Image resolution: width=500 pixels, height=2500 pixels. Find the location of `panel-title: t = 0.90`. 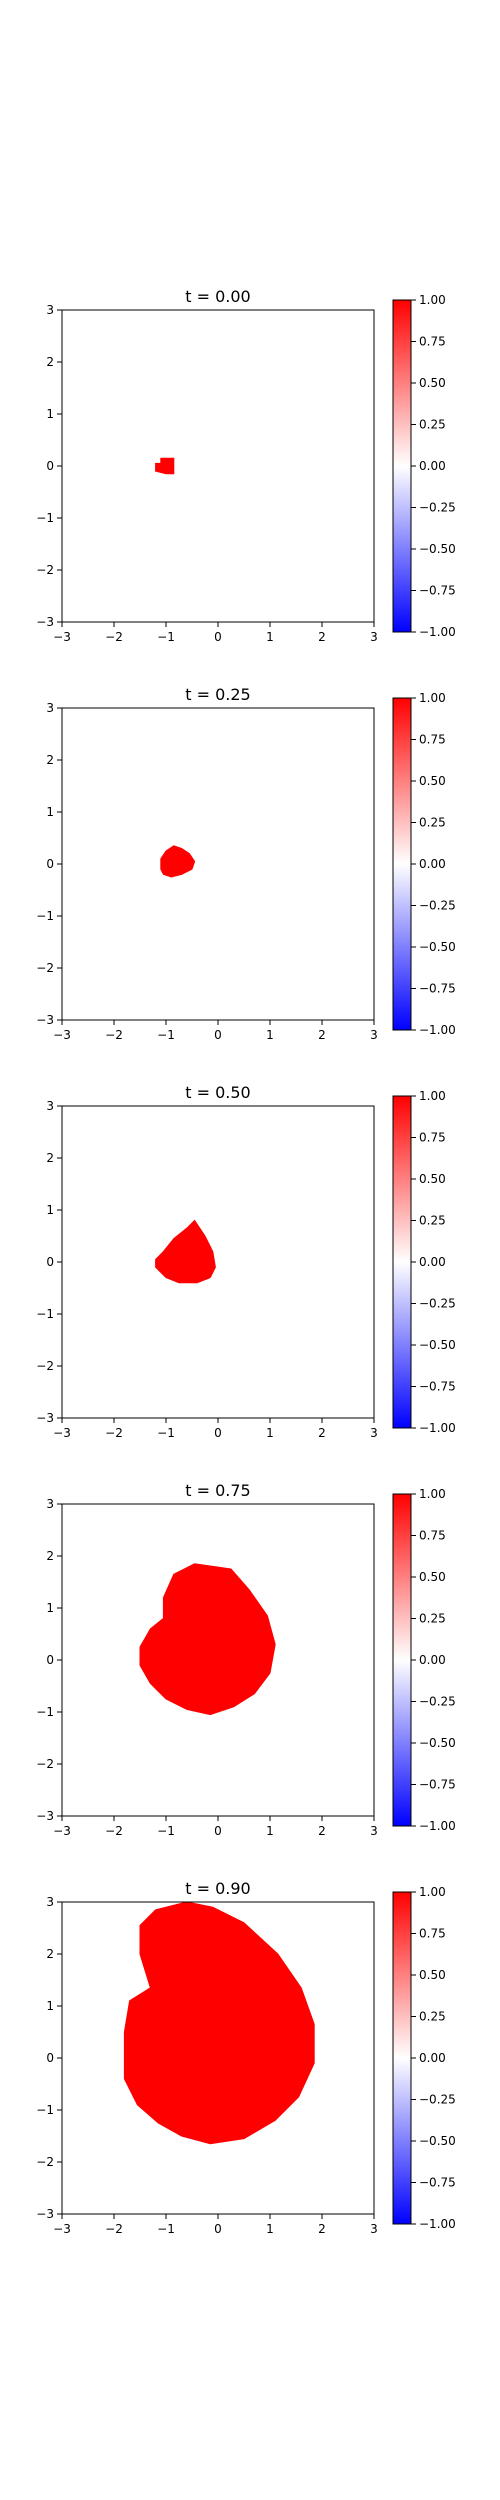

panel-title: t = 0.90 is located at coordinates (217, 1888).